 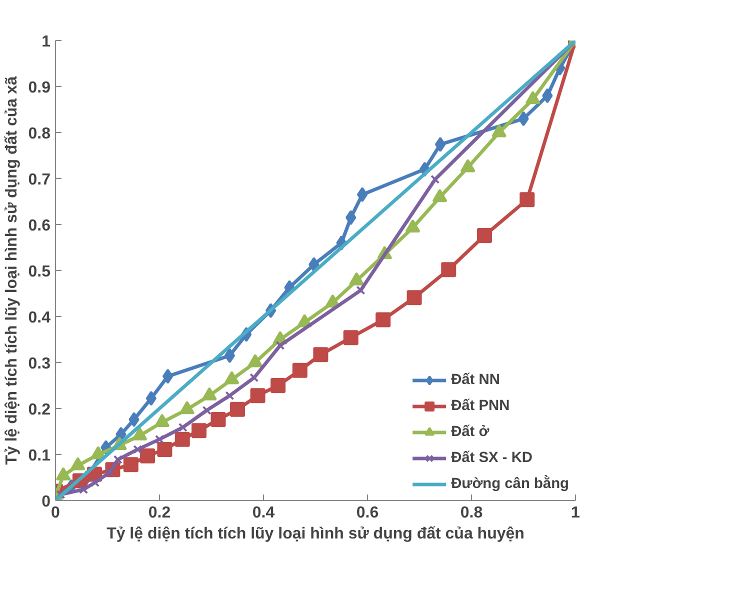 I want to click on x-tick-label: 0.2, so click(x=159, y=513).